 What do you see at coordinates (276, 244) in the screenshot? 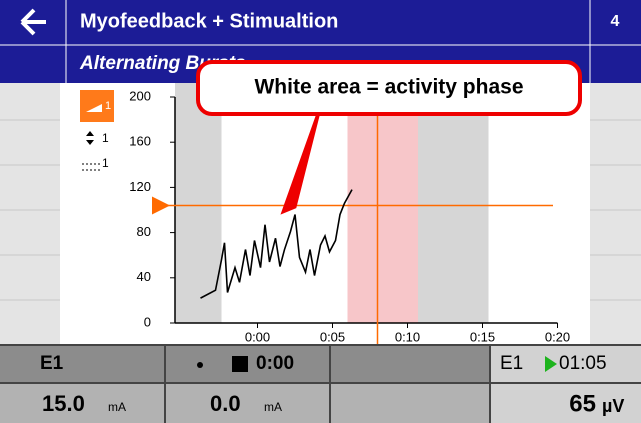
I see `emg-trace` at bounding box center [276, 244].